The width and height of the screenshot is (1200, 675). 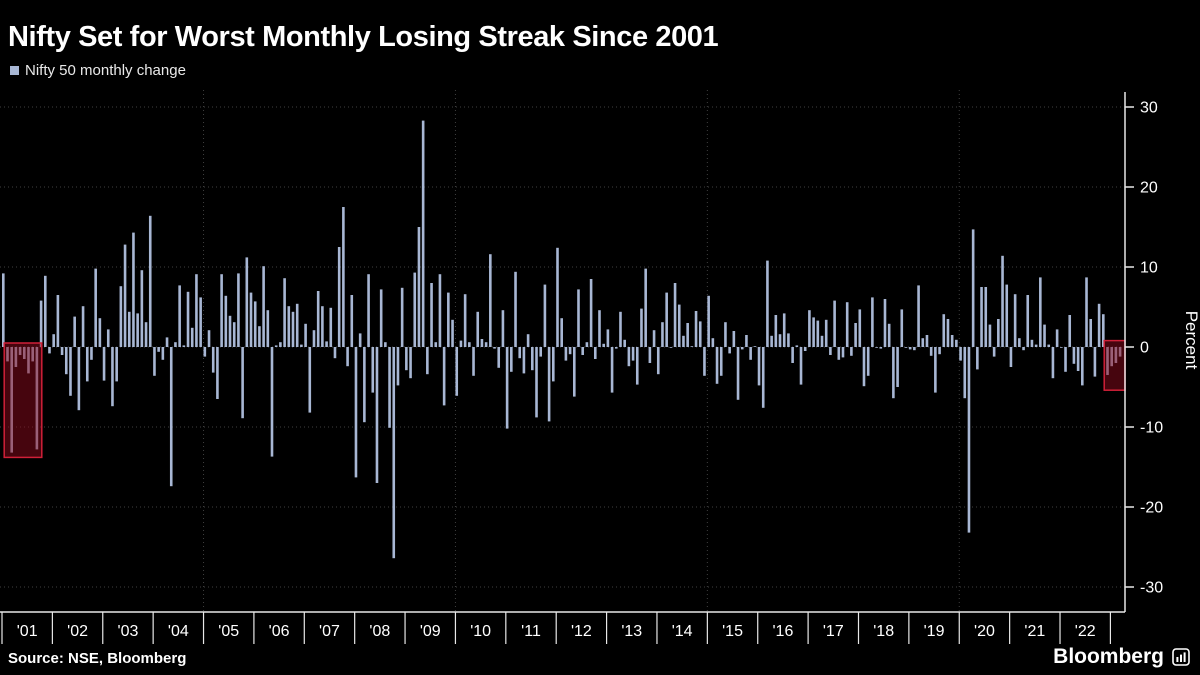 What do you see at coordinates (531, 631) in the screenshot?
I see `x-year-label: '11` at bounding box center [531, 631].